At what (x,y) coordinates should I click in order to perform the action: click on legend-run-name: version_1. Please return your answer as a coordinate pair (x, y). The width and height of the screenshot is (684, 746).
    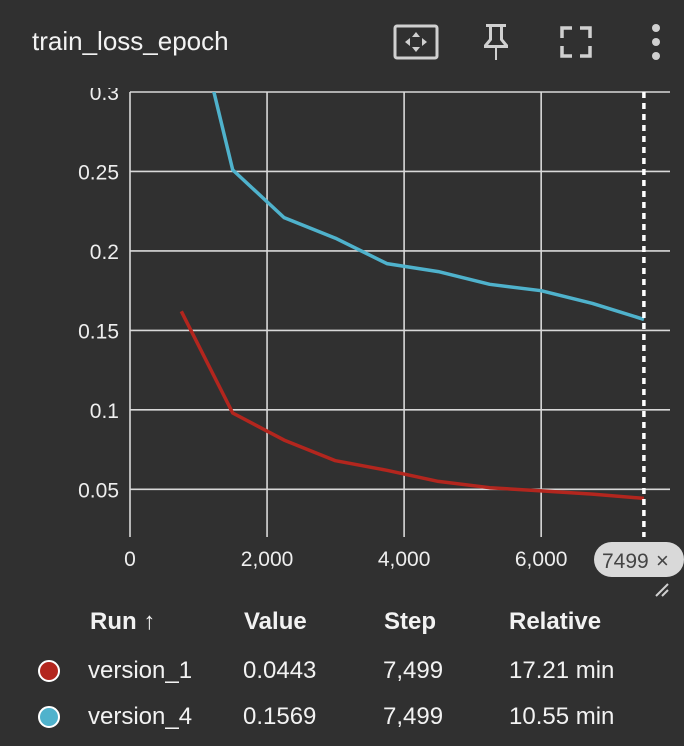
    Looking at the image, I should click on (140, 670).